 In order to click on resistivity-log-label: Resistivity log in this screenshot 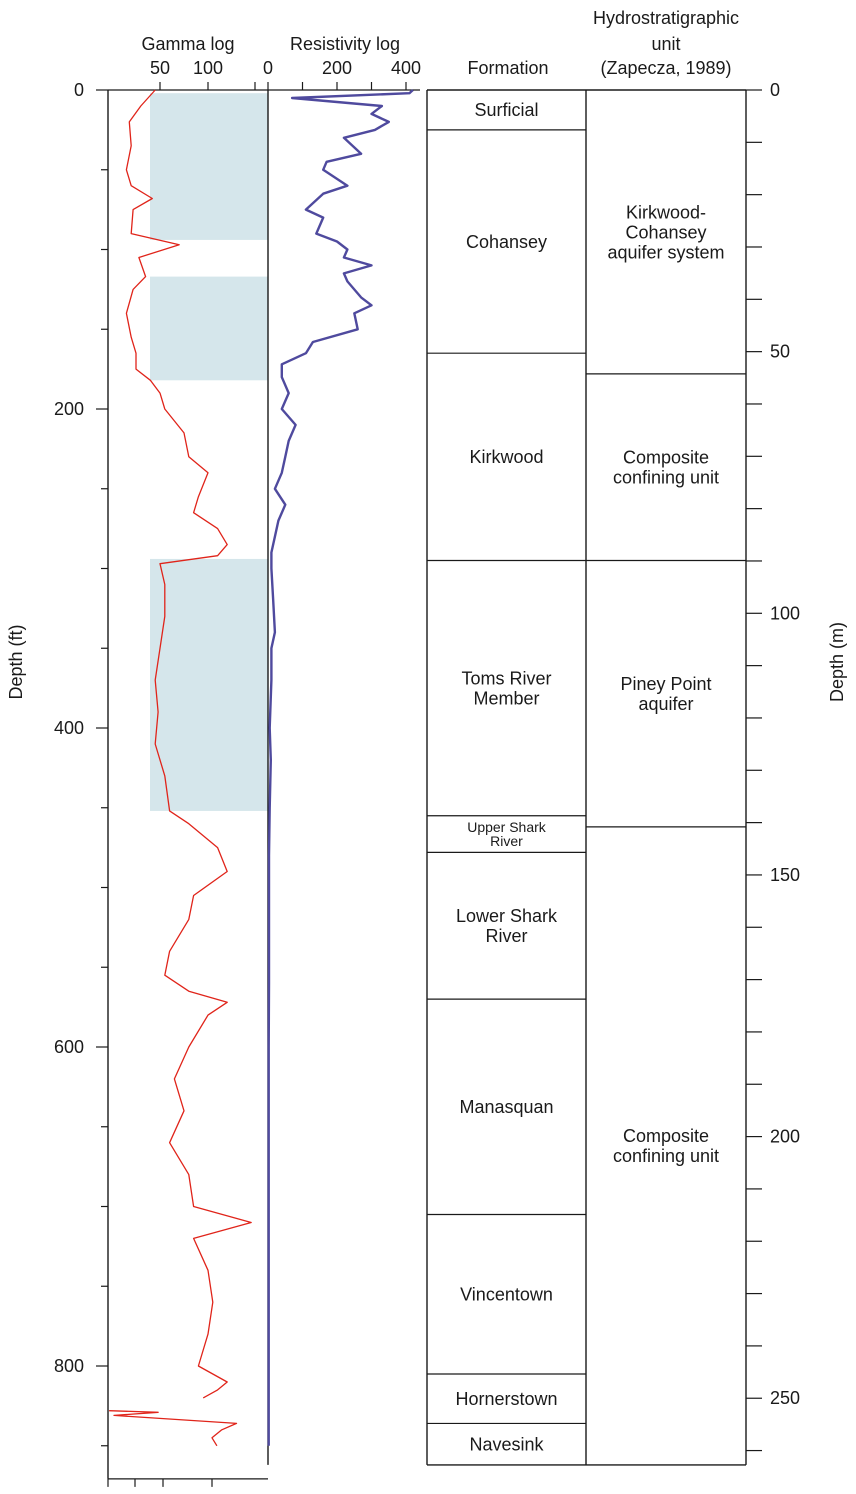, I will do `click(345, 44)`.